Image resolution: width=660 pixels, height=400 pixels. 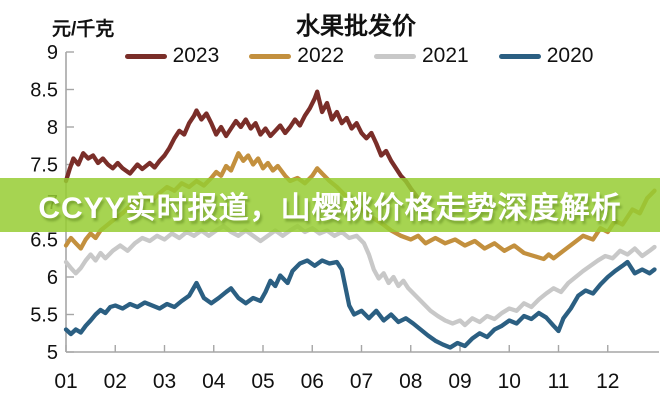 What do you see at coordinates (395, 56) in the screenshot?
I see `legend-swatch-2021` at bounding box center [395, 56].